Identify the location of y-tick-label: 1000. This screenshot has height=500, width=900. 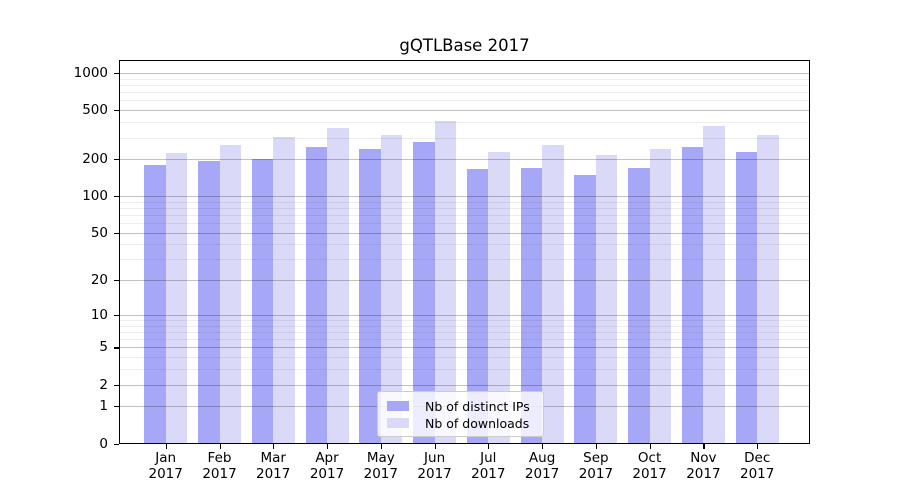
(90, 73).